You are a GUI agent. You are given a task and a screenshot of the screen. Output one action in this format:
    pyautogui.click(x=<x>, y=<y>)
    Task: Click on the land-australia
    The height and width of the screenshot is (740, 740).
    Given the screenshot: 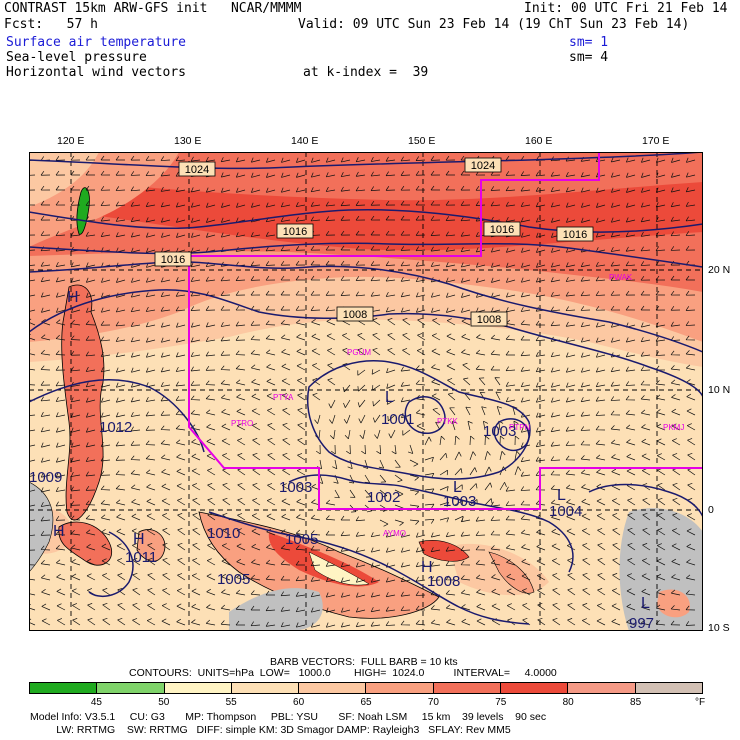 What is the action you would take?
    pyautogui.click(x=276, y=609)
    